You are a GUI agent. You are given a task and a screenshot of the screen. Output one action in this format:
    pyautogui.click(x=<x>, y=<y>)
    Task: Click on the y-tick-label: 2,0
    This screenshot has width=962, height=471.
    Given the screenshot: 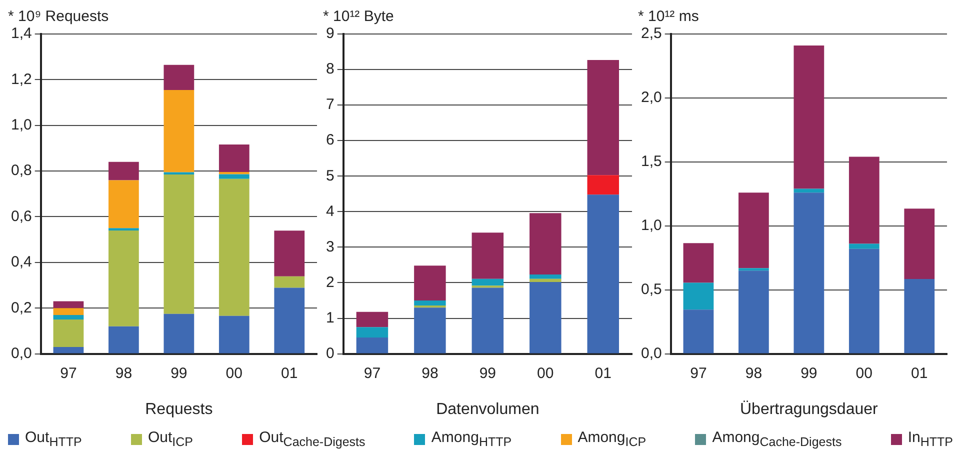 What is the action you would take?
    pyautogui.click(x=651, y=97)
    